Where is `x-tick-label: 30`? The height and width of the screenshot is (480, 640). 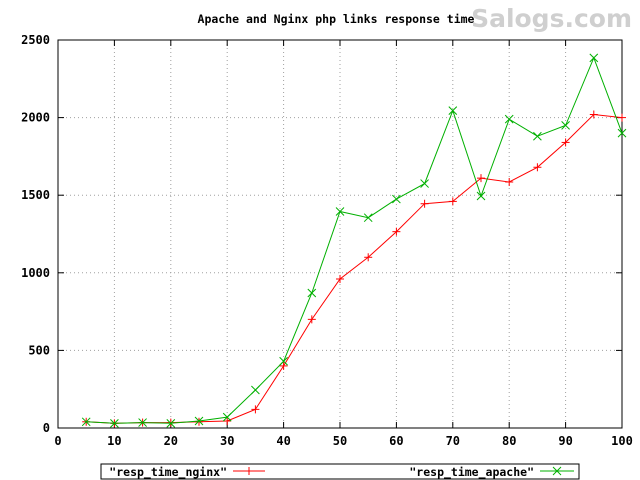 x-tick-label: 30 is located at coordinates (227, 441).